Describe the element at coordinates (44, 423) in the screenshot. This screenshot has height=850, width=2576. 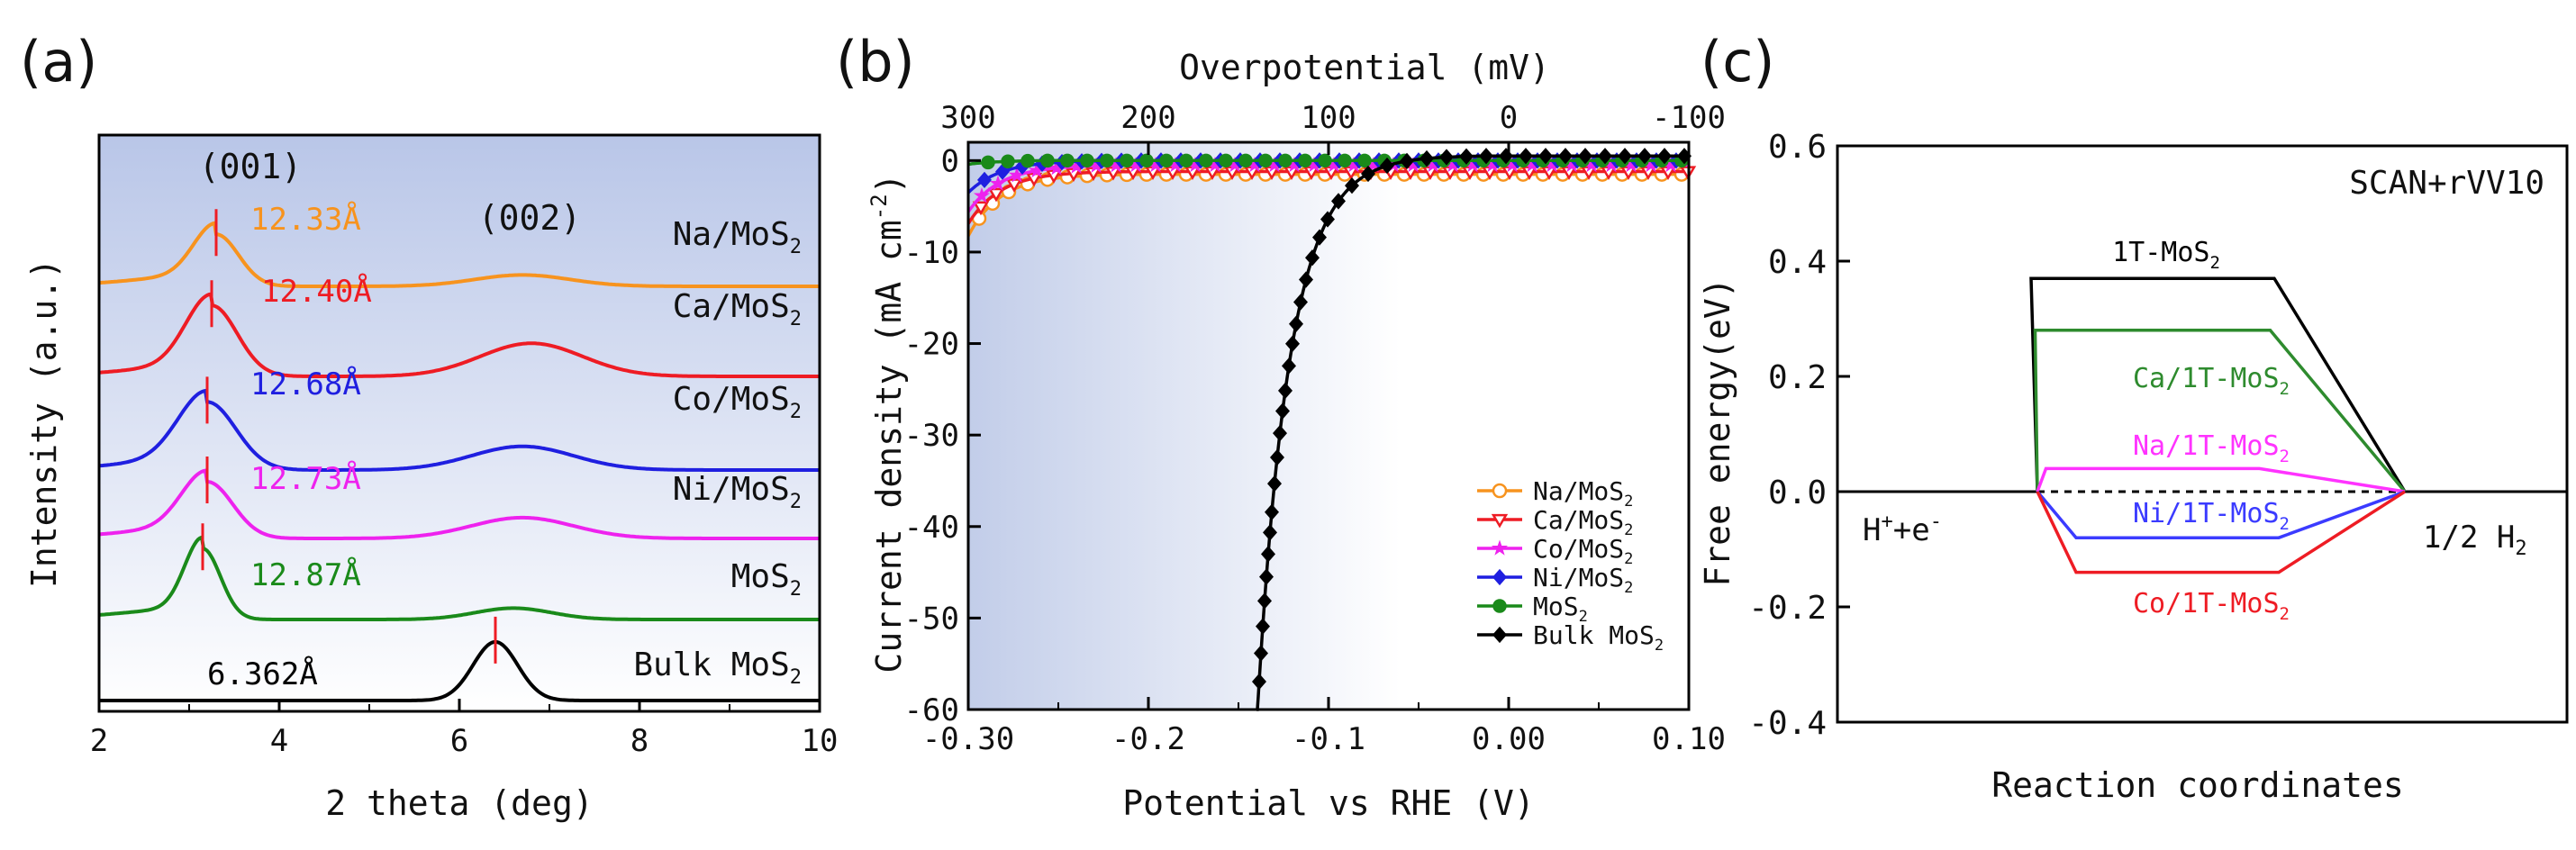
I see `ylabel-a: Intensity (a.u.)` at that location.